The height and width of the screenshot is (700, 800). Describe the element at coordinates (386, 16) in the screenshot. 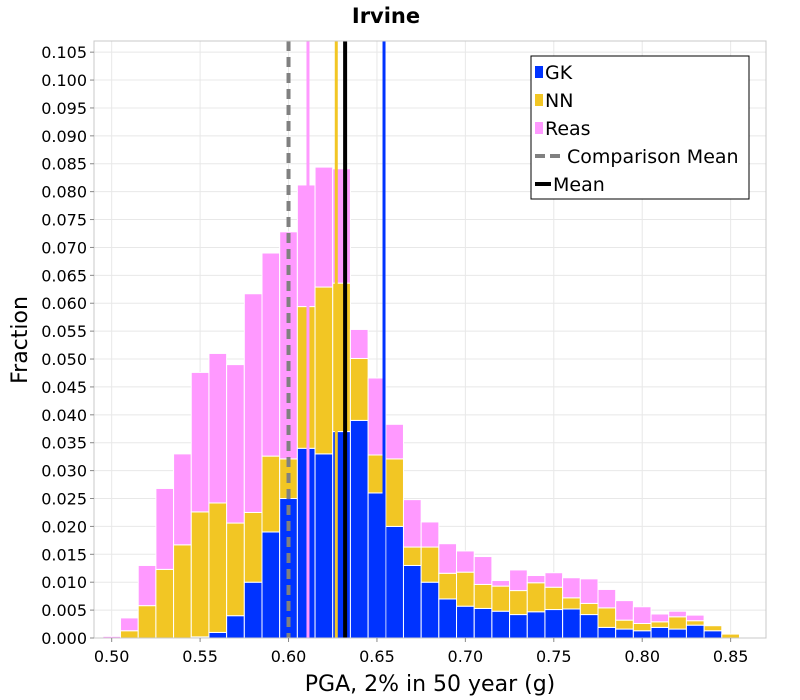

I see `chart-title: Irvine` at that location.